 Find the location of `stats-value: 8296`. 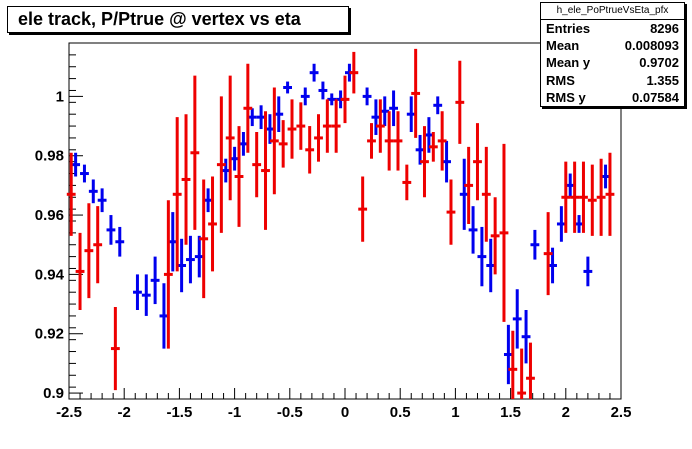

stats-value: 8296 is located at coordinates (664, 28).